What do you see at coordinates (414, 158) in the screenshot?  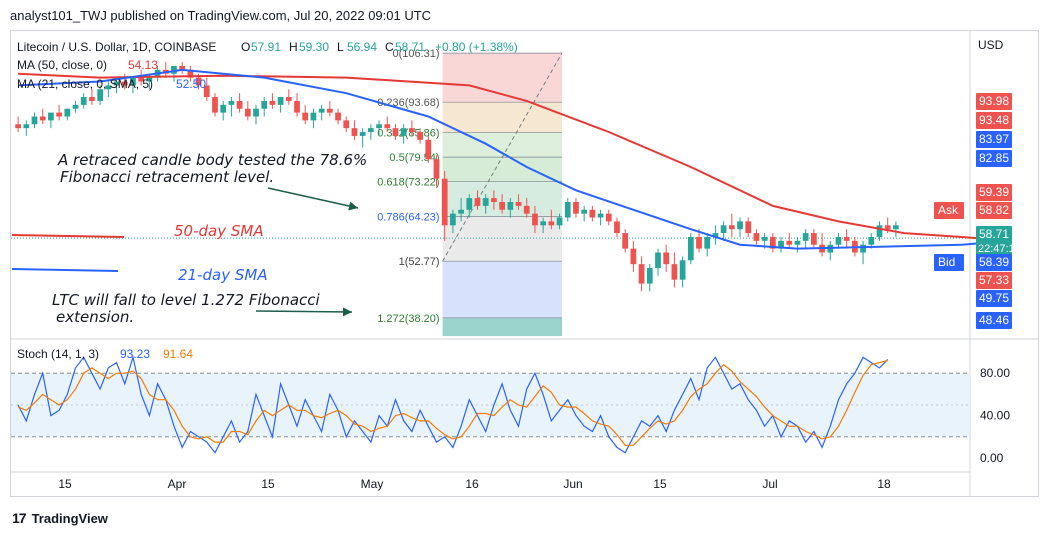 I see `fib-level-label: 0.5(79.54)` at bounding box center [414, 158].